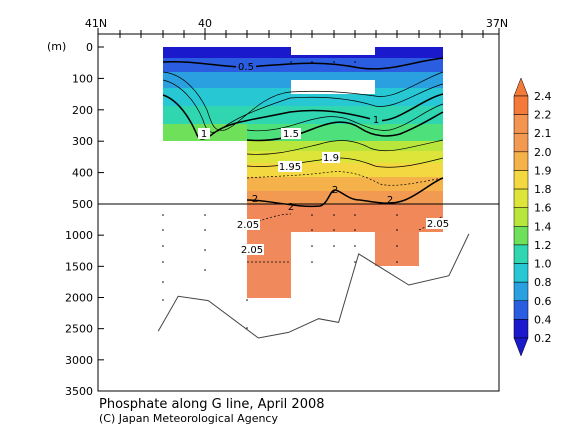 The image size is (570, 441). I want to click on depth-tick-label: 200, so click(82, 110).